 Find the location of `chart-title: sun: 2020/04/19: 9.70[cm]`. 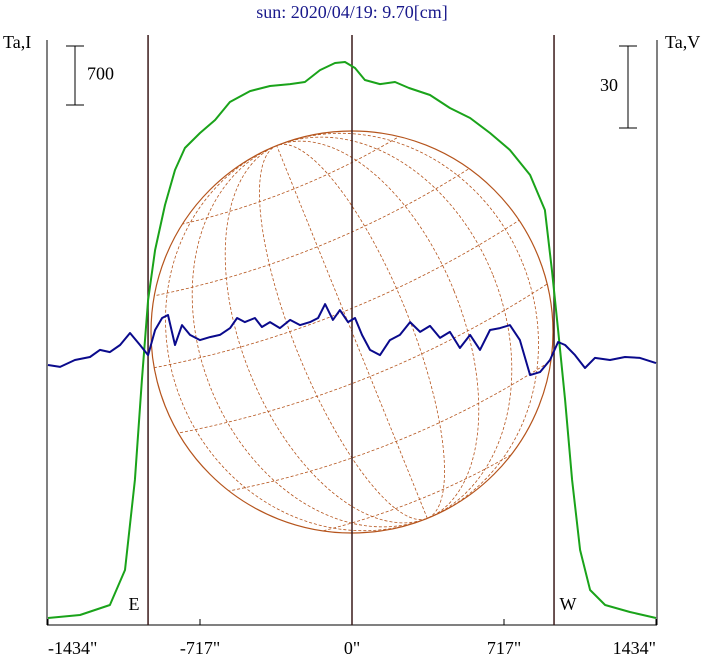

chart-title: sun: 2020/04/19: 9.70[cm] is located at coordinates (352, 12).